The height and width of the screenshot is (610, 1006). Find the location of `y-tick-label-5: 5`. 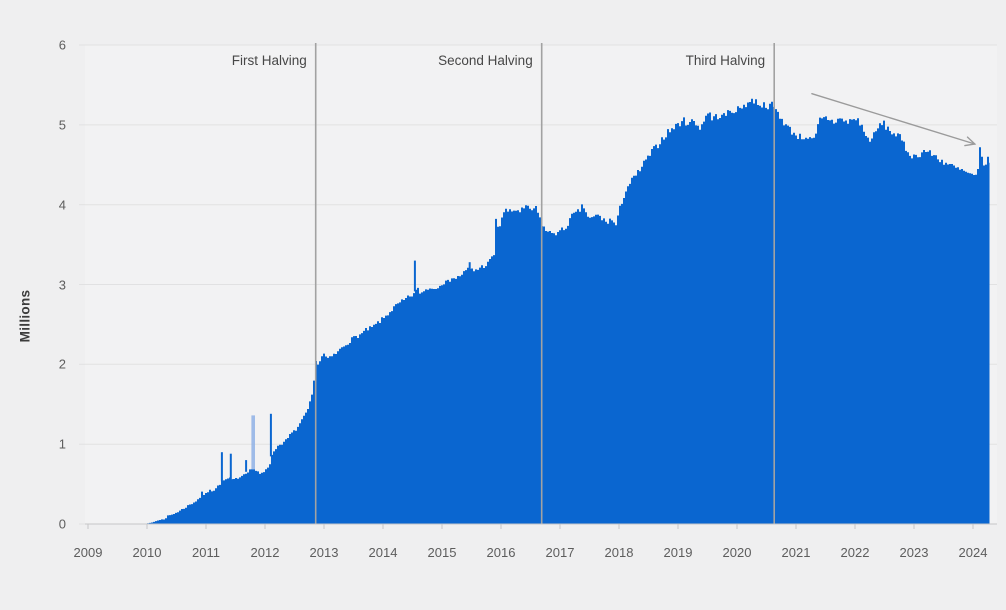

y-tick-label-5: 5 is located at coordinates (62, 125).